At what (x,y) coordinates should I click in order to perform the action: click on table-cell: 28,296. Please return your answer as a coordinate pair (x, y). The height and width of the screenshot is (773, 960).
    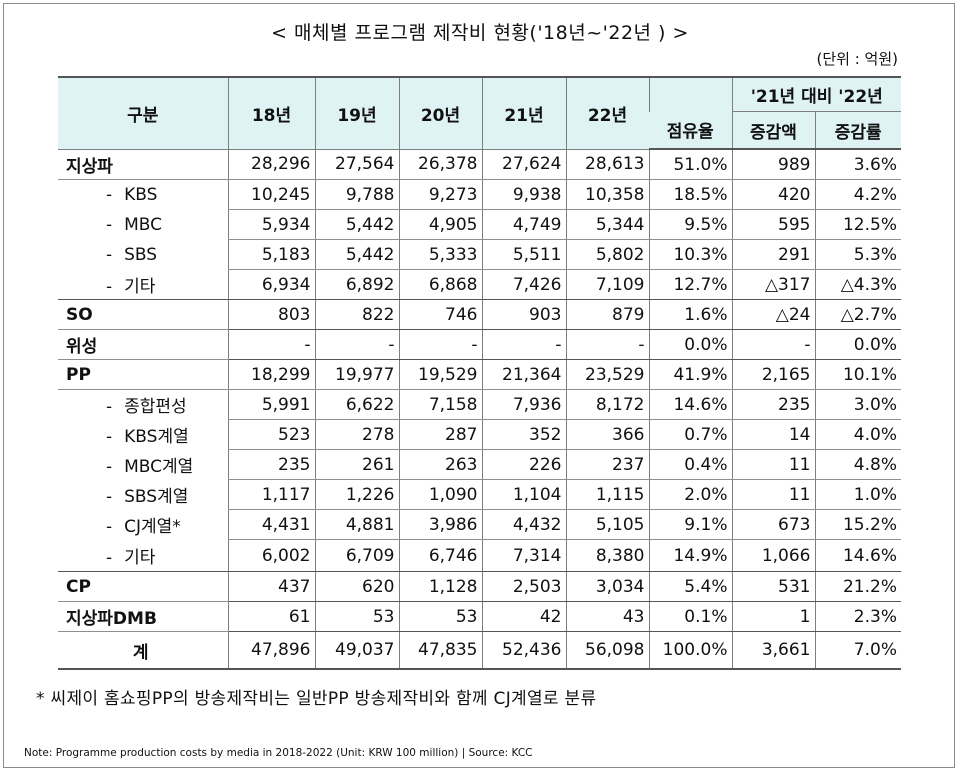
    Looking at the image, I should click on (271, 164).